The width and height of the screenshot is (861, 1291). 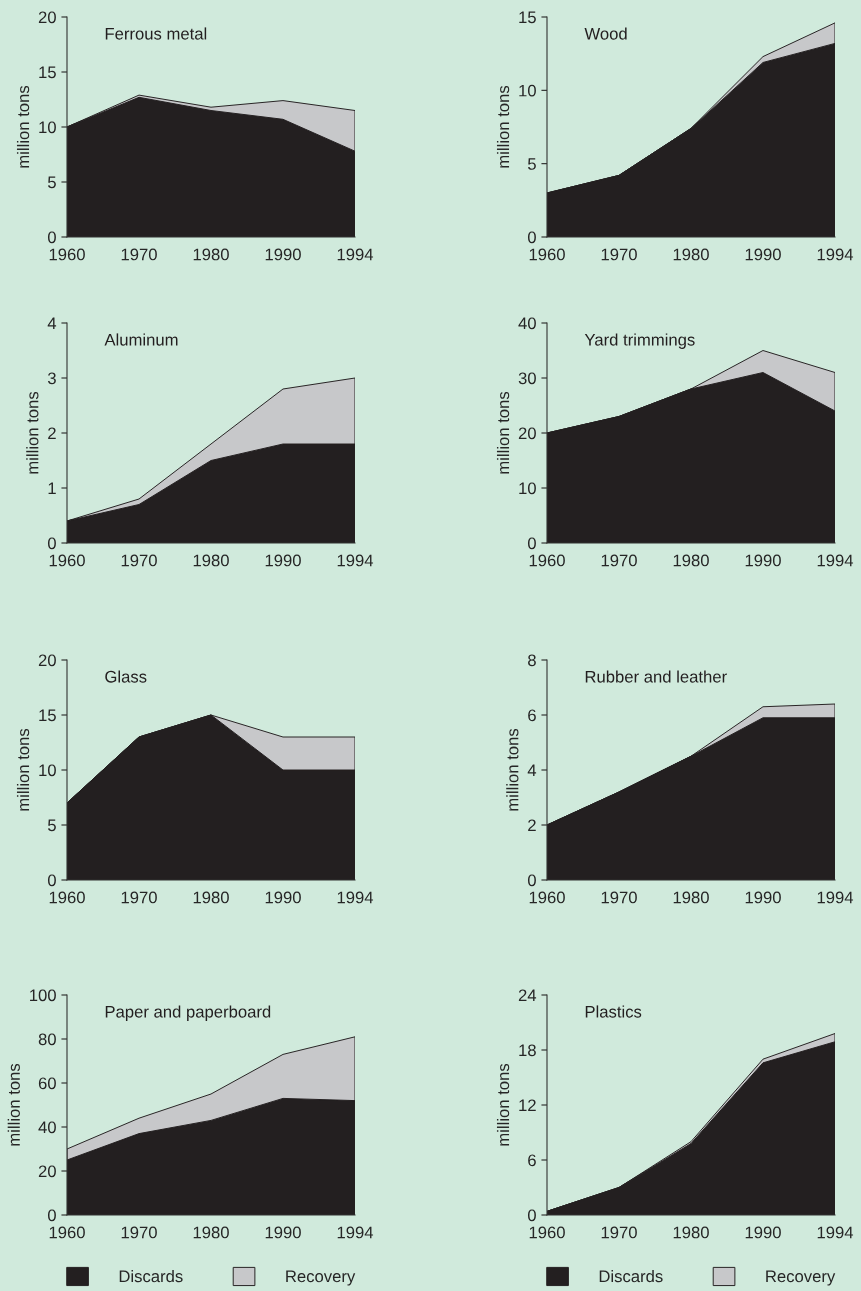 I want to click on chart-title: Aluminum, so click(x=141, y=339).